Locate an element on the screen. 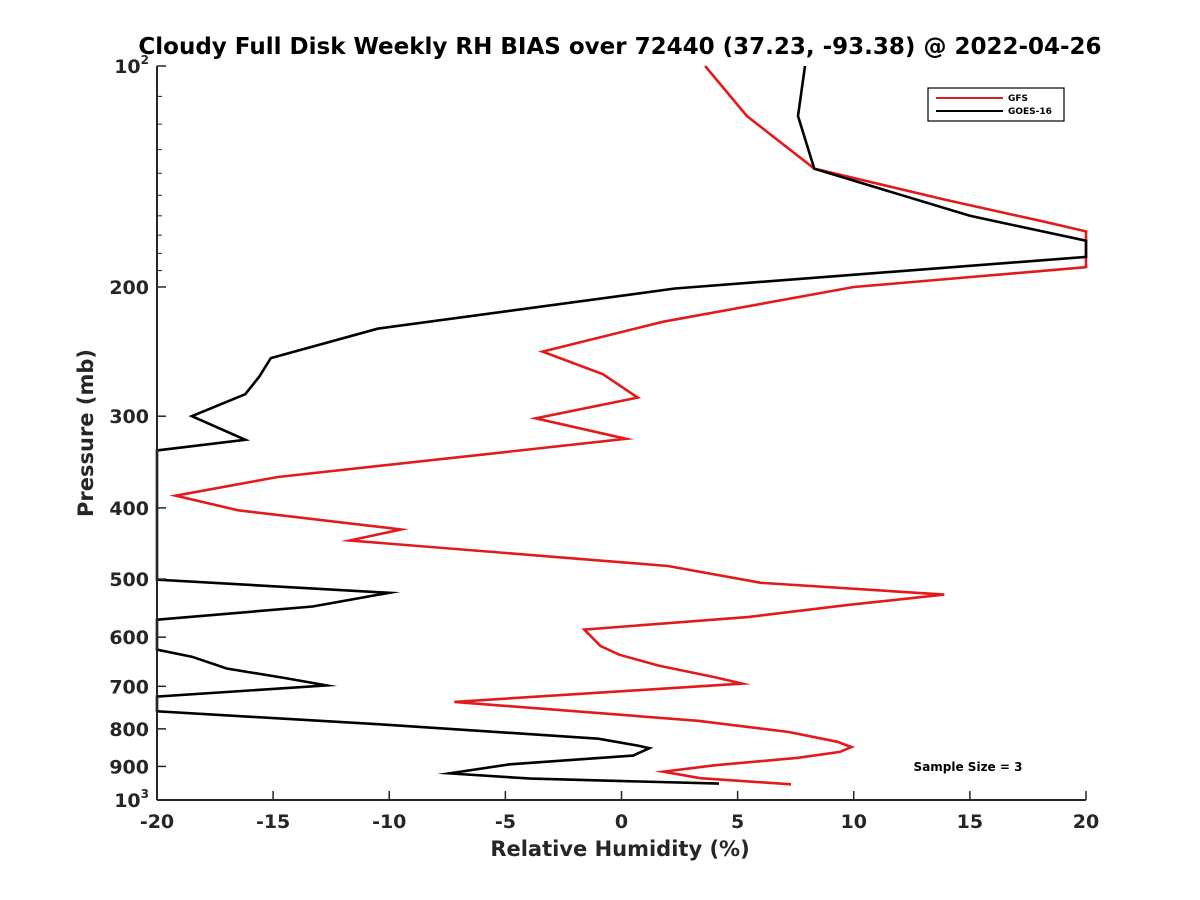  legend: GFS GOES-16 is located at coordinates (996, 104).